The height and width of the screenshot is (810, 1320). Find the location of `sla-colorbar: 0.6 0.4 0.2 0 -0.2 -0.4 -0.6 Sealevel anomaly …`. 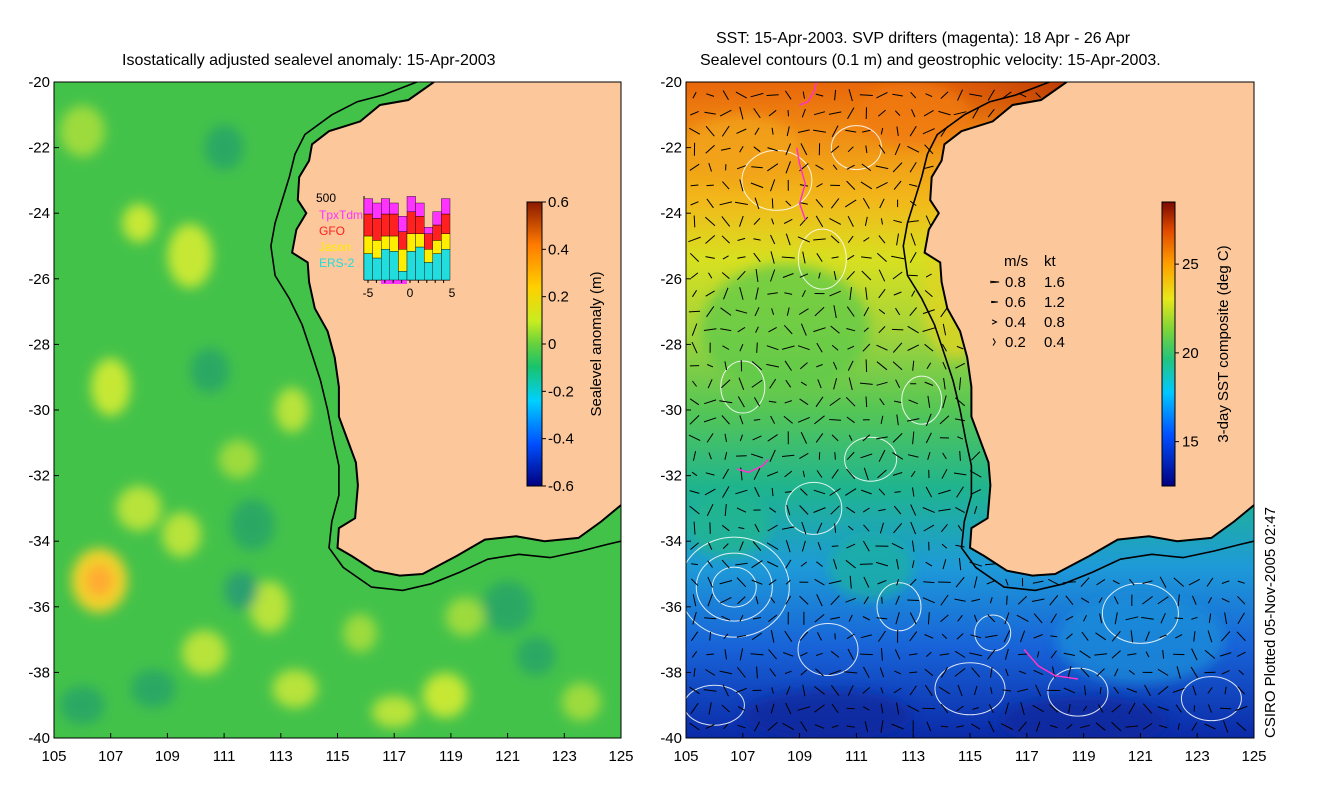

sla-colorbar: 0.6 0.4 0.2 0 -0.2 -0.4 -0.6 Sealevel anomaly … is located at coordinates (565, 344).